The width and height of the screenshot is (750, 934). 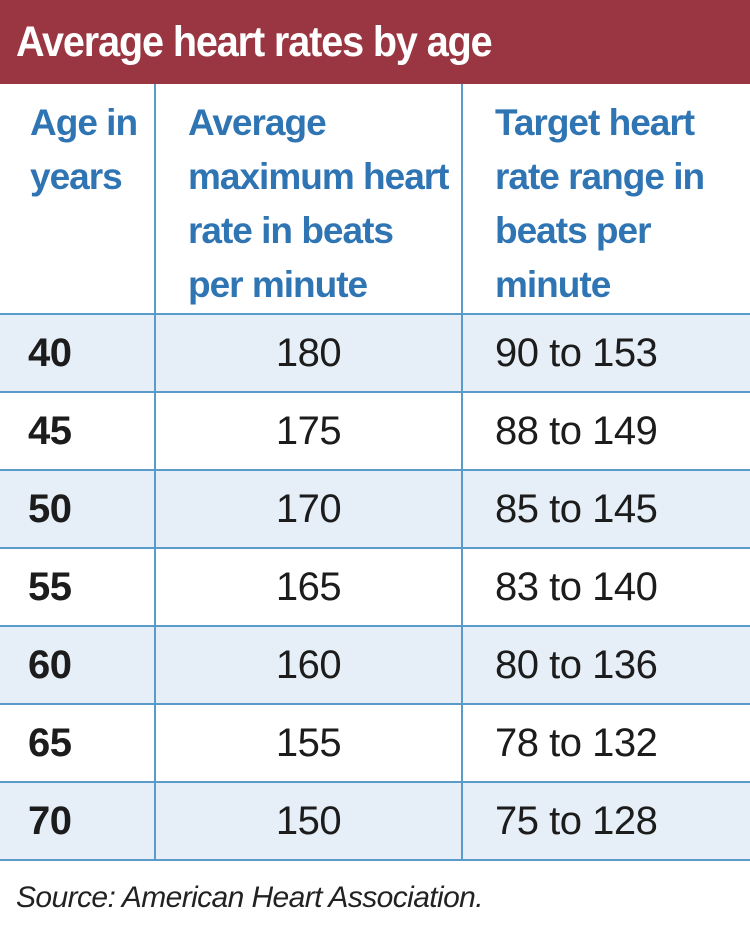 I want to click on header-age: Age in years, so click(x=78, y=199).